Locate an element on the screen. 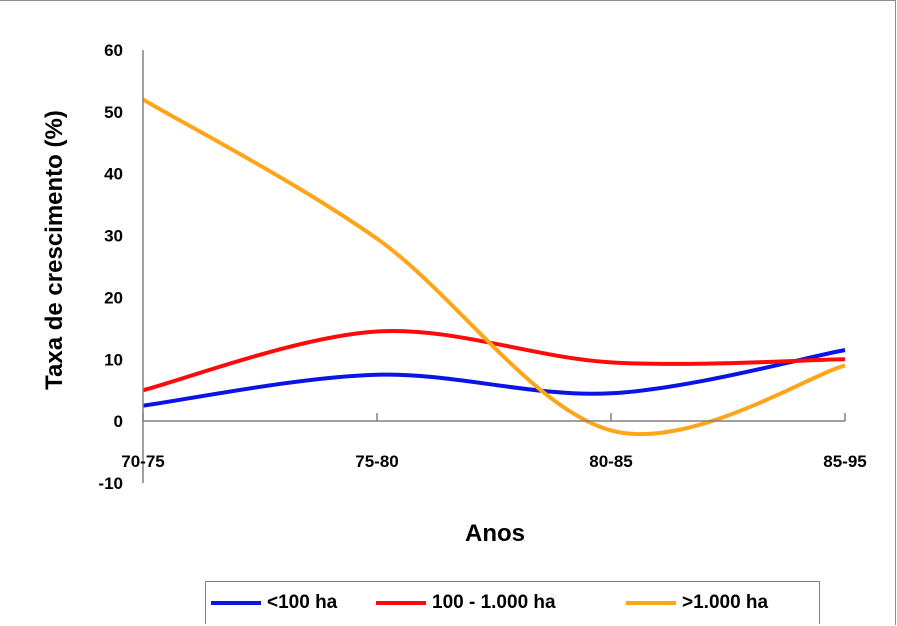  x-axis-title: Anos is located at coordinates (495, 533).